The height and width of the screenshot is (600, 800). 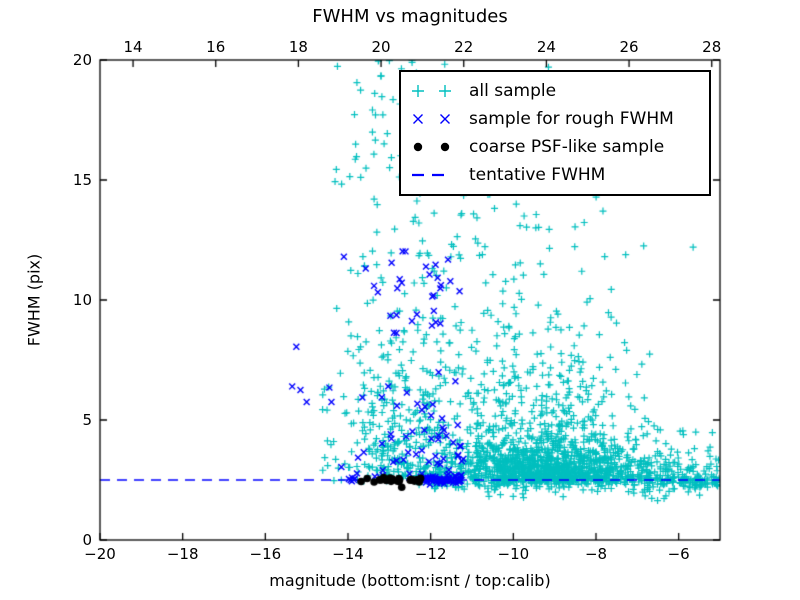 What do you see at coordinates (537, 175) in the screenshot?
I see `legend-label: tentative FWHM` at bounding box center [537, 175].